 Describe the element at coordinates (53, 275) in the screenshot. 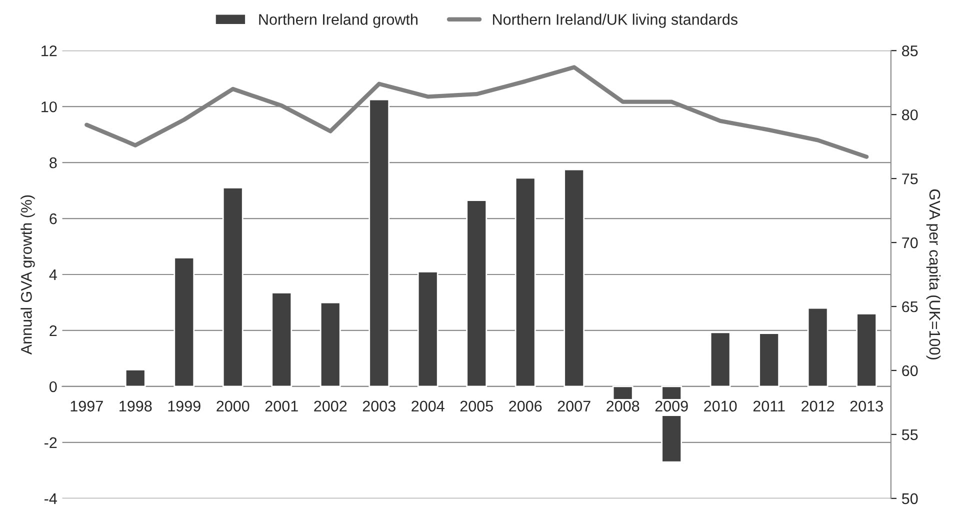

I see `y-tick-label: 4` at that location.